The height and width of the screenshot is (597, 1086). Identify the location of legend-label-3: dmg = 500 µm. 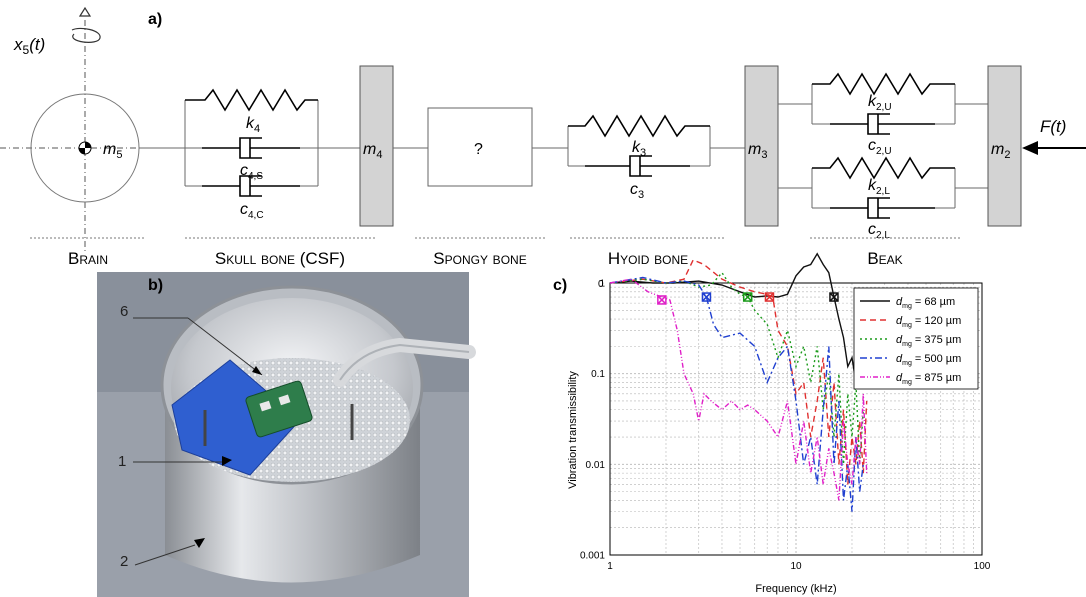
(928, 360).